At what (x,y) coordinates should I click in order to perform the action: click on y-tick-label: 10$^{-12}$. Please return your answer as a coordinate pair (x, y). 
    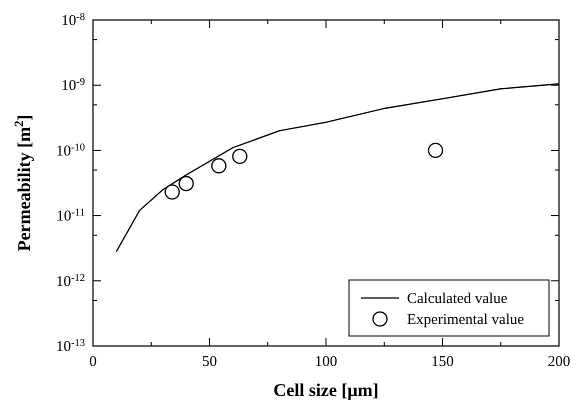
    Looking at the image, I should click on (70, 281).